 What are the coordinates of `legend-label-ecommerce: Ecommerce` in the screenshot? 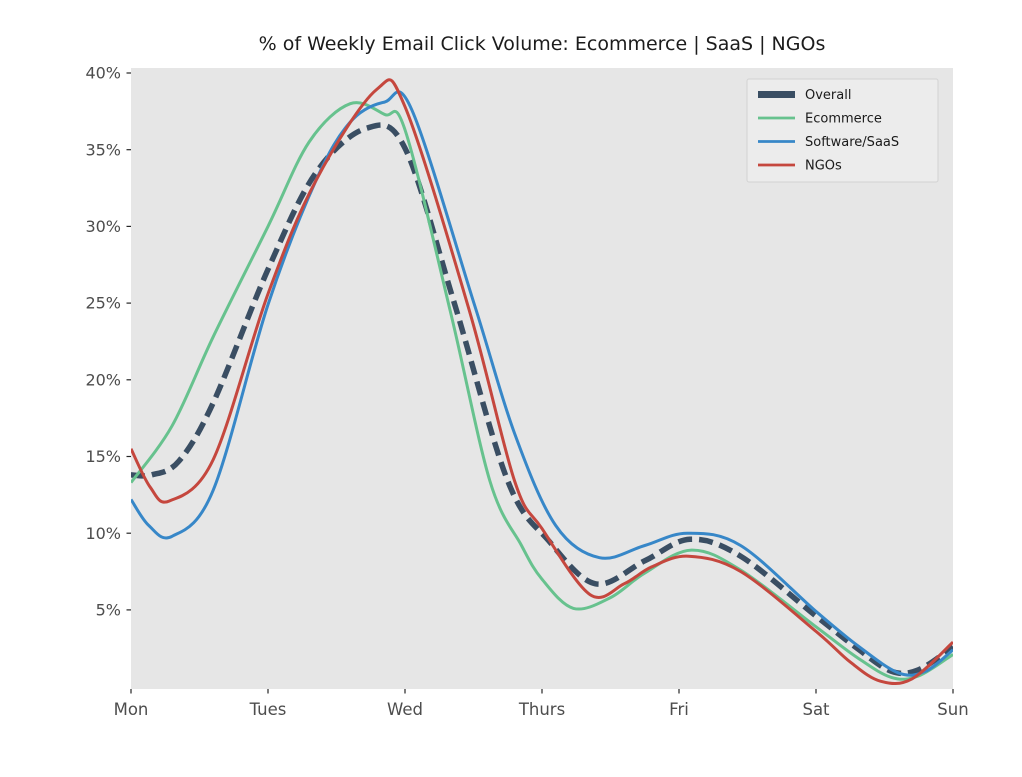 It's located at (843, 119).